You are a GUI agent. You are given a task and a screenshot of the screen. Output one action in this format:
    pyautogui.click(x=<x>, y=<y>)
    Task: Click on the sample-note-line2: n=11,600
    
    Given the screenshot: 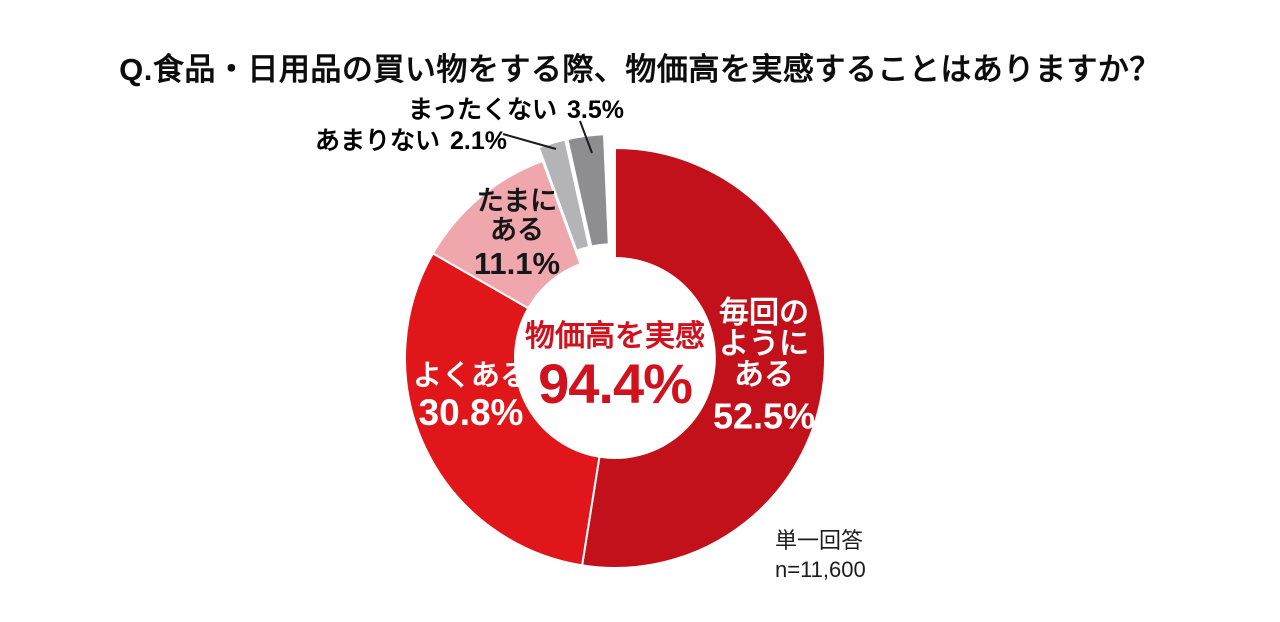 What is the action you would take?
    pyautogui.click(x=820, y=569)
    